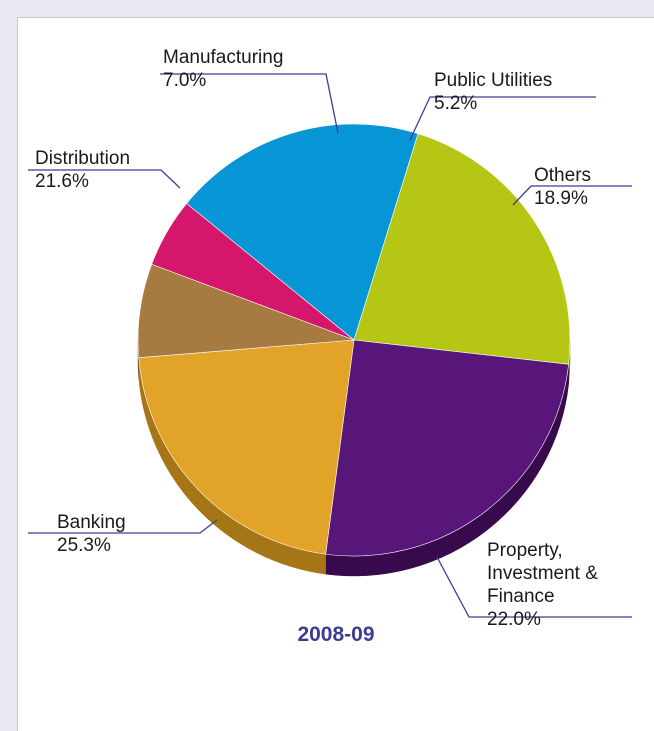  Describe the element at coordinates (335, 634) in the screenshot. I see `chart-title: 2008-09` at that location.